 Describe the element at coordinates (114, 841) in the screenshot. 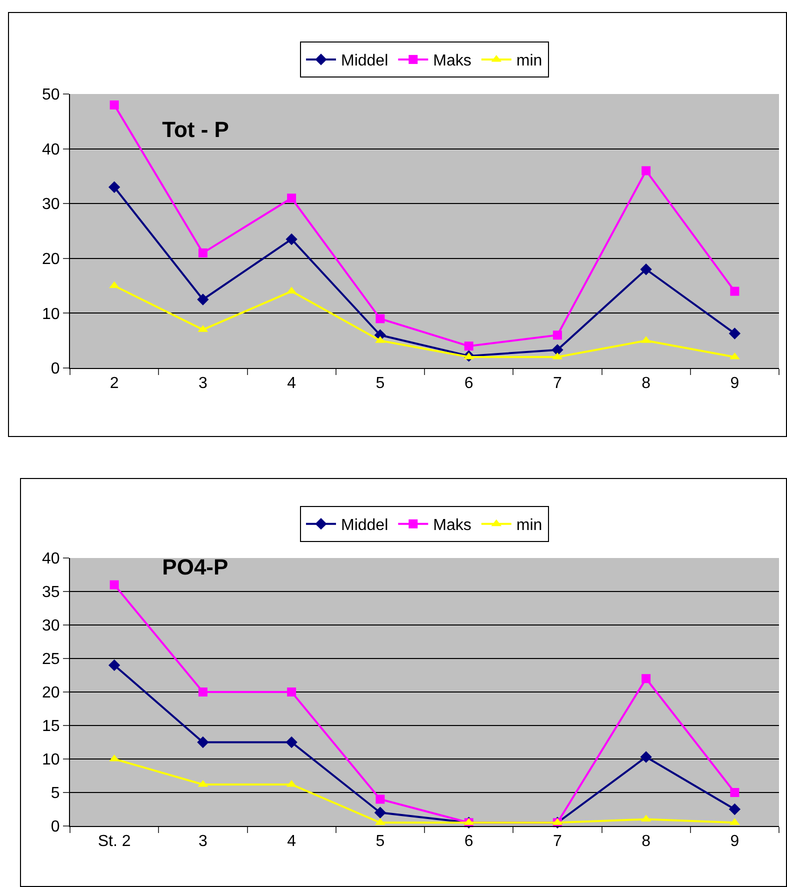

I see `x-tick-label: St. 2` at that location.